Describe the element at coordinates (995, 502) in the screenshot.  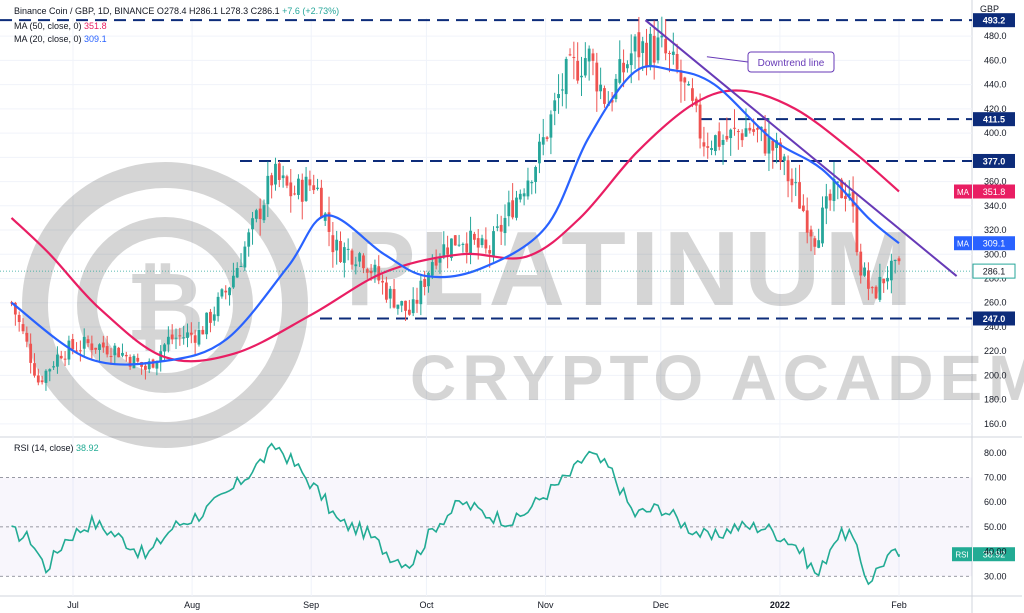
I see `rsi-tick-label: 60.00` at that location.